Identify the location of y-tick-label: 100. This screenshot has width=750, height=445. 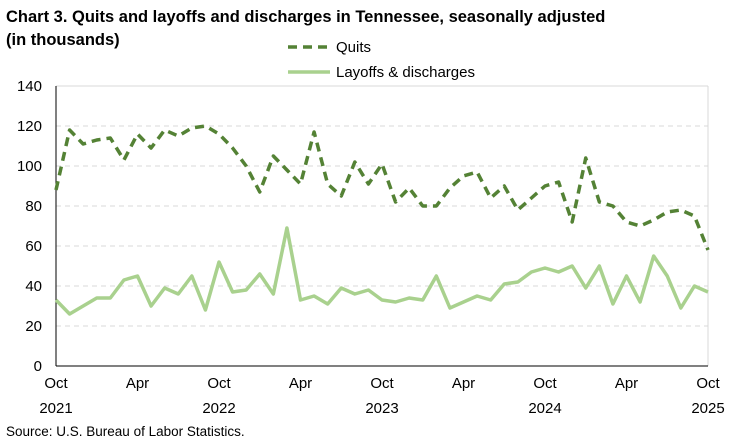
(29, 166).